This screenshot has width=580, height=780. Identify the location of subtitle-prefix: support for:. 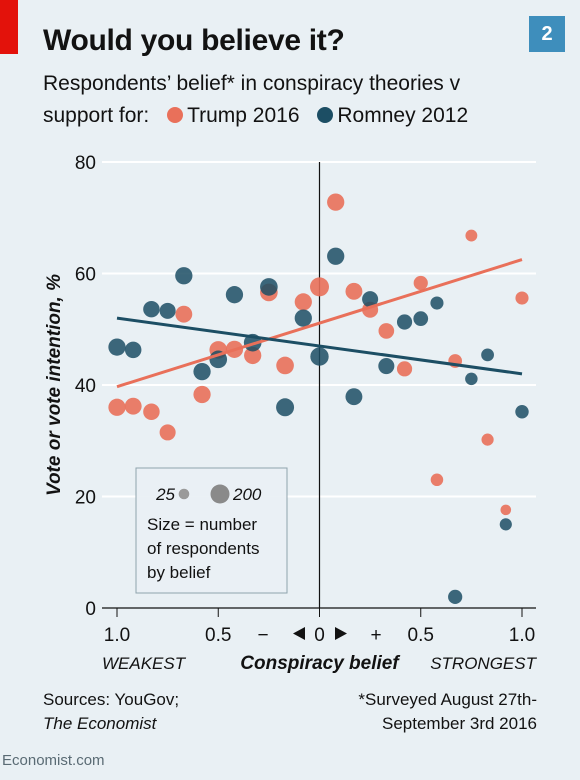
(96, 115).